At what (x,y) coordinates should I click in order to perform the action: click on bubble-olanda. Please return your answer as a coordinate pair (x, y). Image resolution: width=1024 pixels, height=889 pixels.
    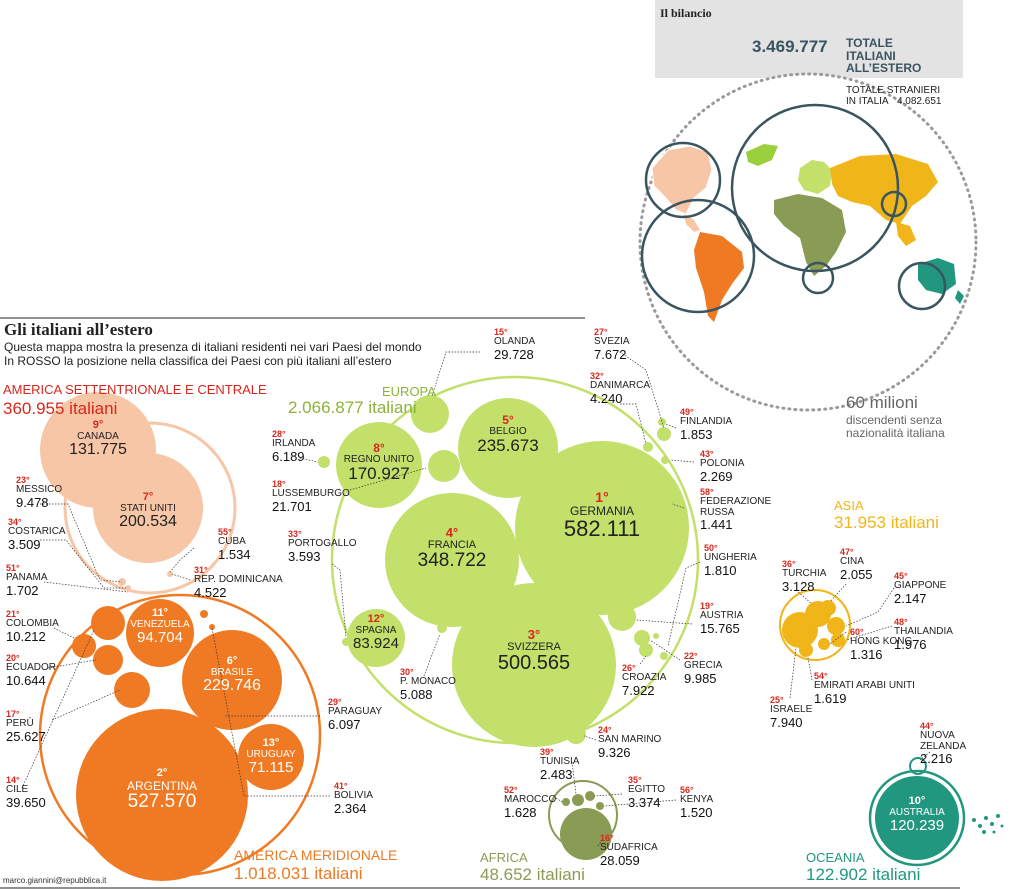
    Looking at the image, I should click on (430, 414).